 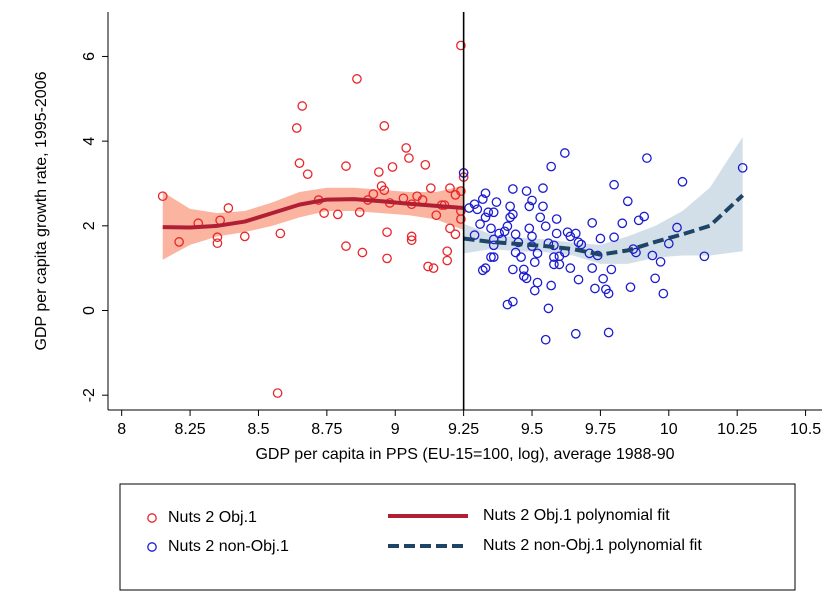 What do you see at coordinates (737, 429) in the screenshot?
I see `x-tick-label: 10.25` at bounding box center [737, 429].